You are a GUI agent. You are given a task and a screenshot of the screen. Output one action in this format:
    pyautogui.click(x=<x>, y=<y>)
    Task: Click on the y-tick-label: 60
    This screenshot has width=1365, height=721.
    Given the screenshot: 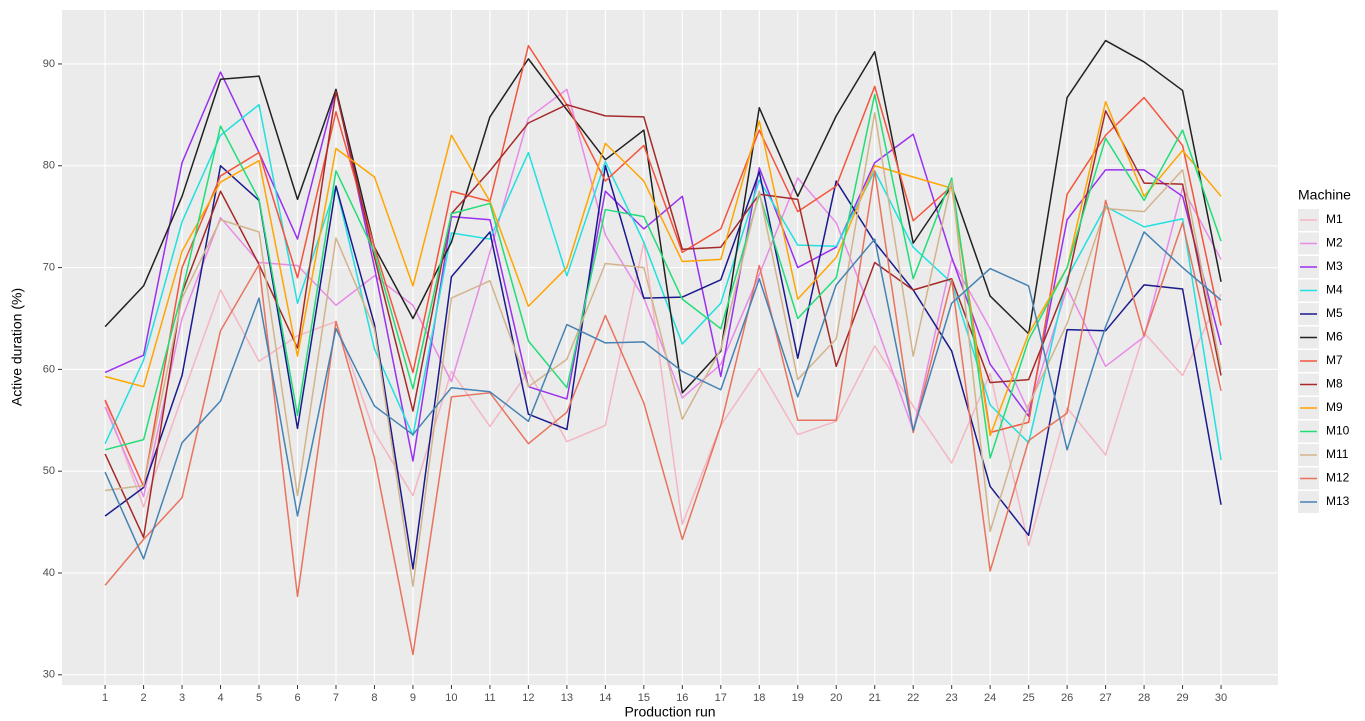 What is the action you would take?
    pyautogui.click(x=49, y=369)
    